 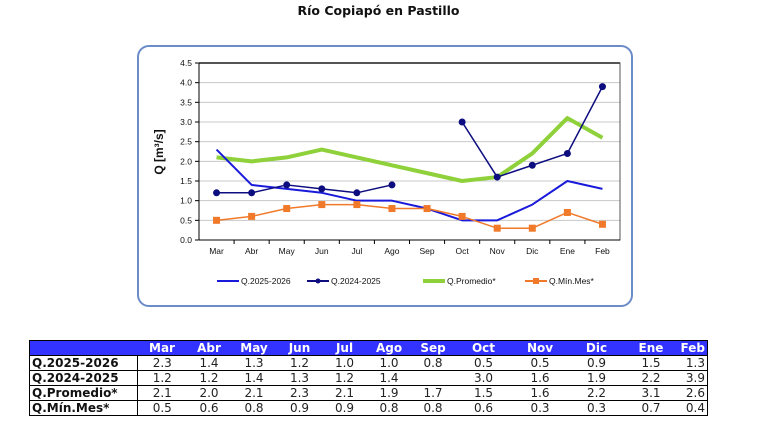 I want to click on legend-marker, so click(x=536, y=281).